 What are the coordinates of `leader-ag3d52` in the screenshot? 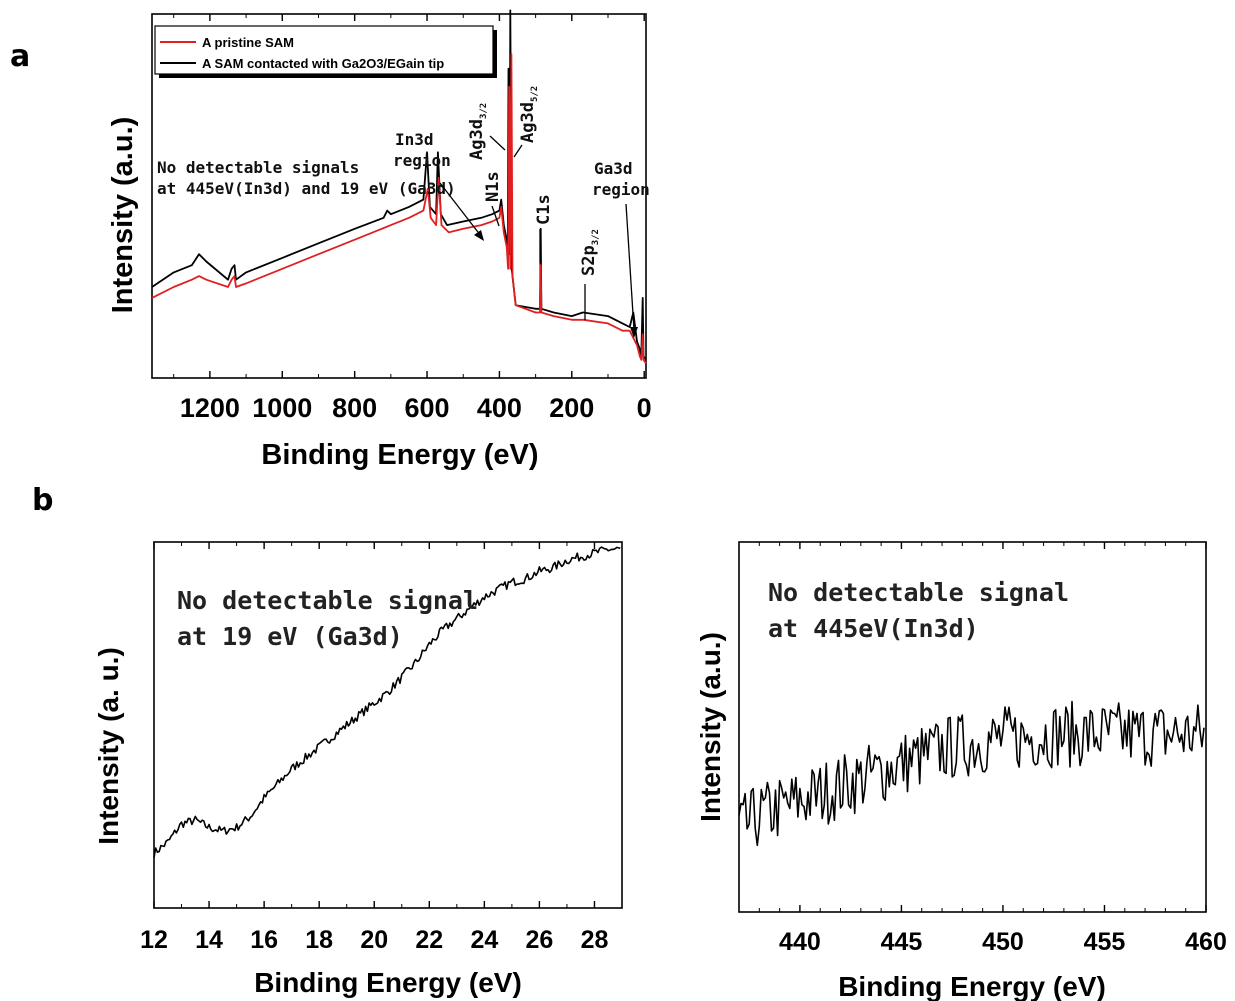 It's located at (518, 151).